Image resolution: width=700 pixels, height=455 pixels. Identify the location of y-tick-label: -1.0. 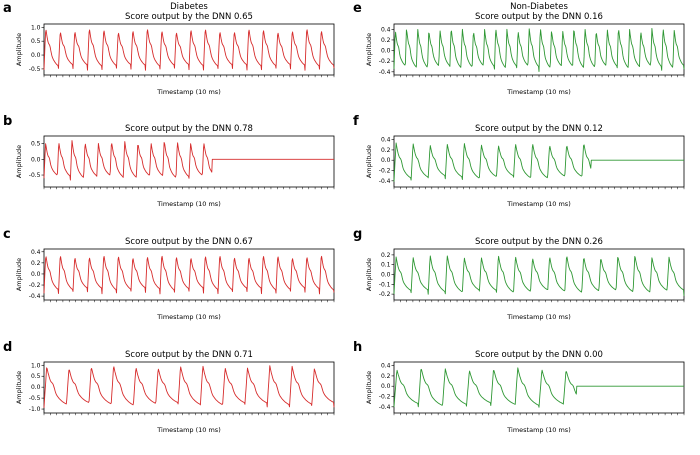
(35, 409).